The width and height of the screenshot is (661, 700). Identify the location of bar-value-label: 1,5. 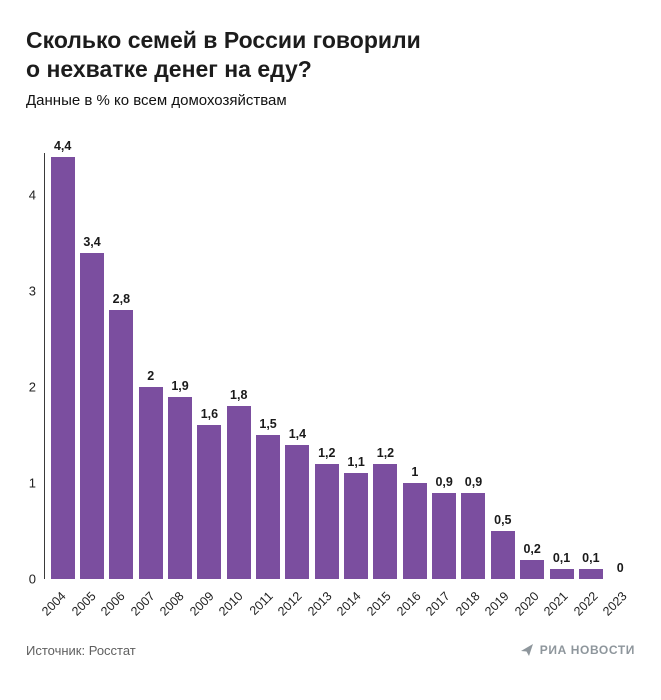
(268, 423).